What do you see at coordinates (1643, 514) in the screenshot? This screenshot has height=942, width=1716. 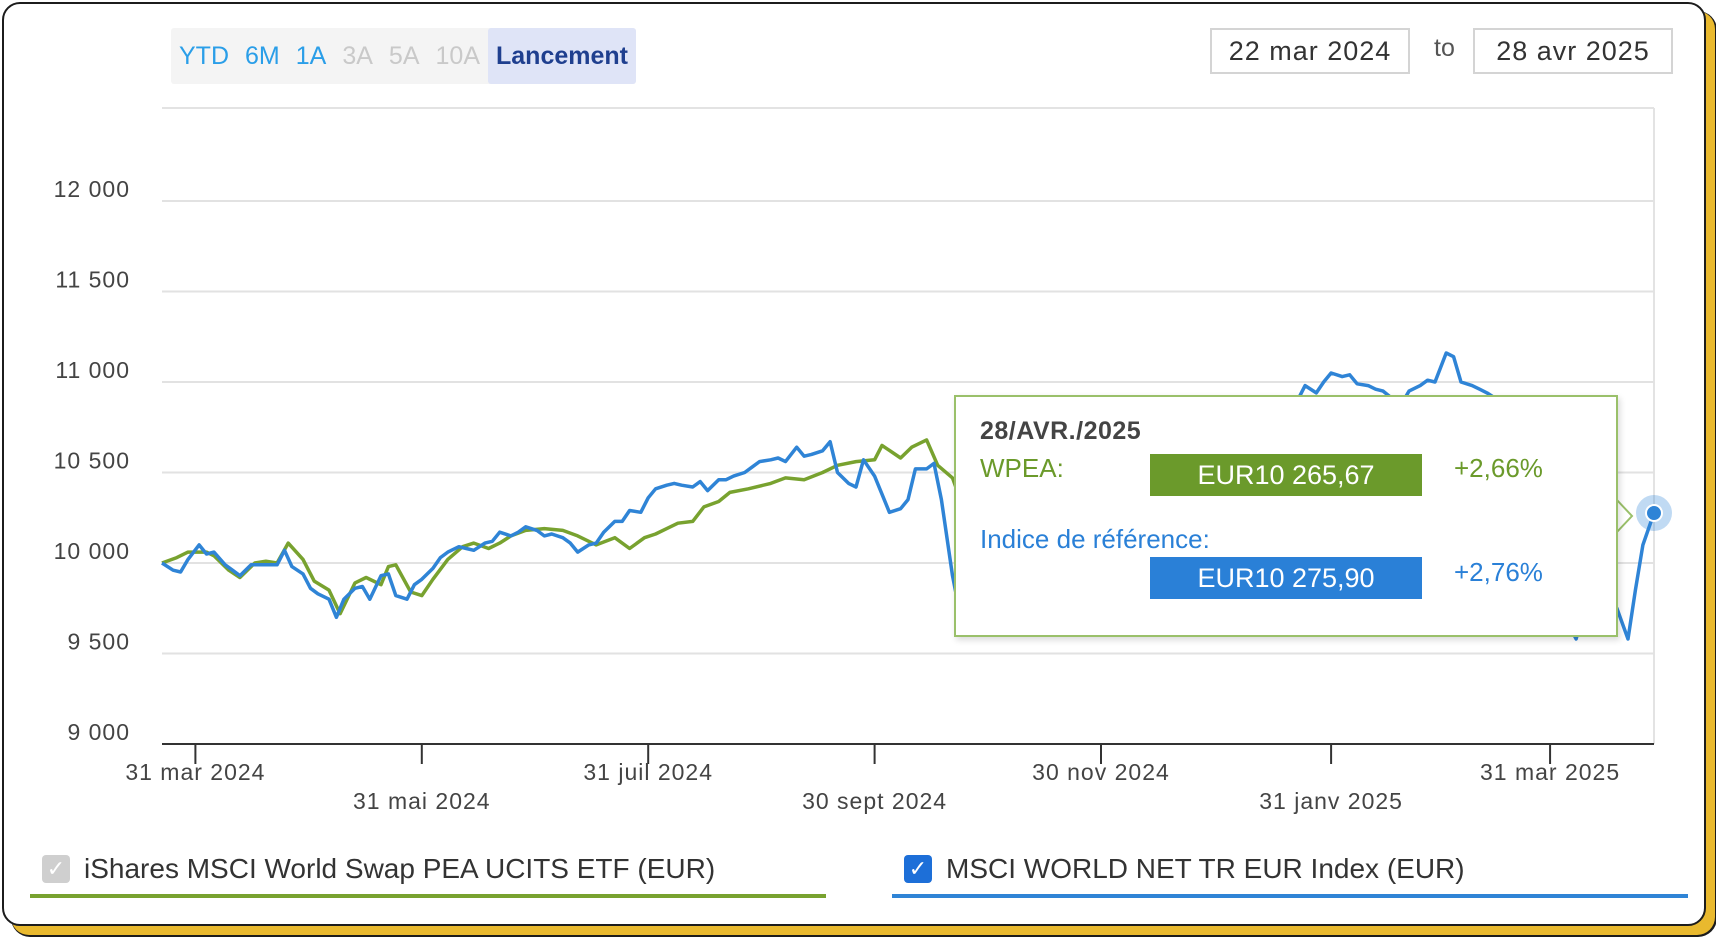 I see `hover-marker` at bounding box center [1643, 514].